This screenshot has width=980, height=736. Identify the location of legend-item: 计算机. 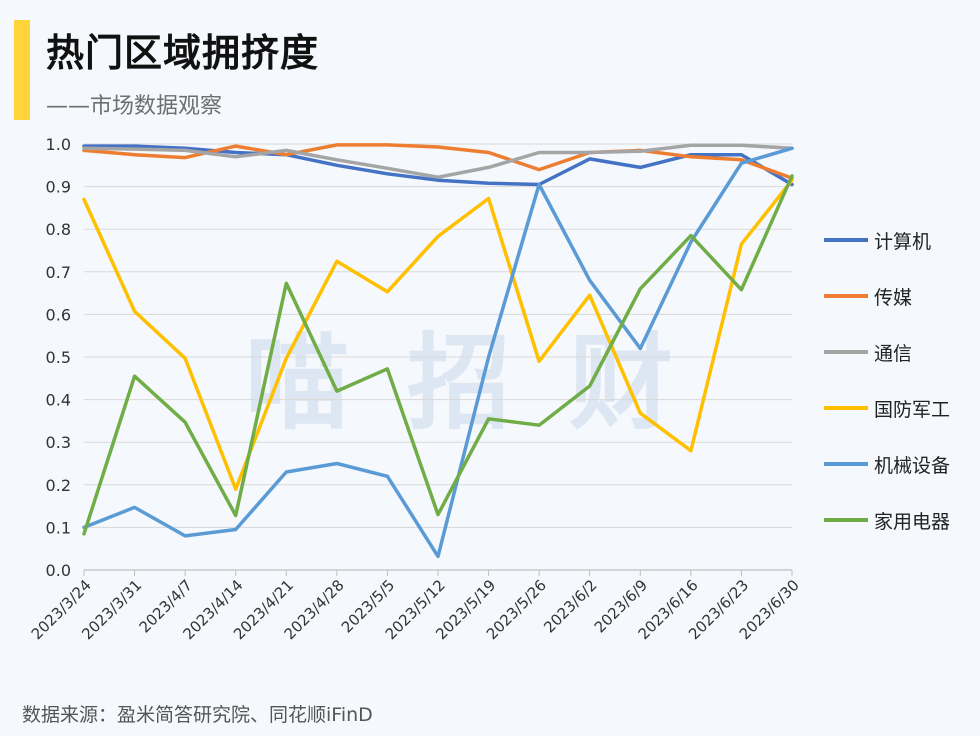
(887, 240).